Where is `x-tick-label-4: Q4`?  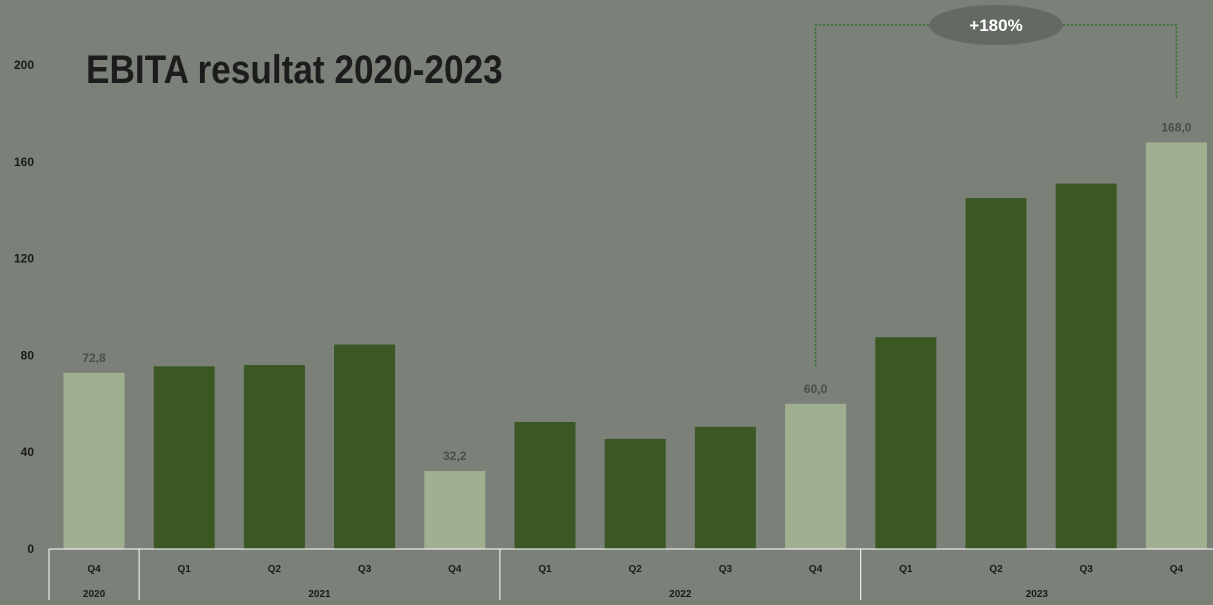 x-tick-label-4: Q4 is located at coordinates (455, 569).